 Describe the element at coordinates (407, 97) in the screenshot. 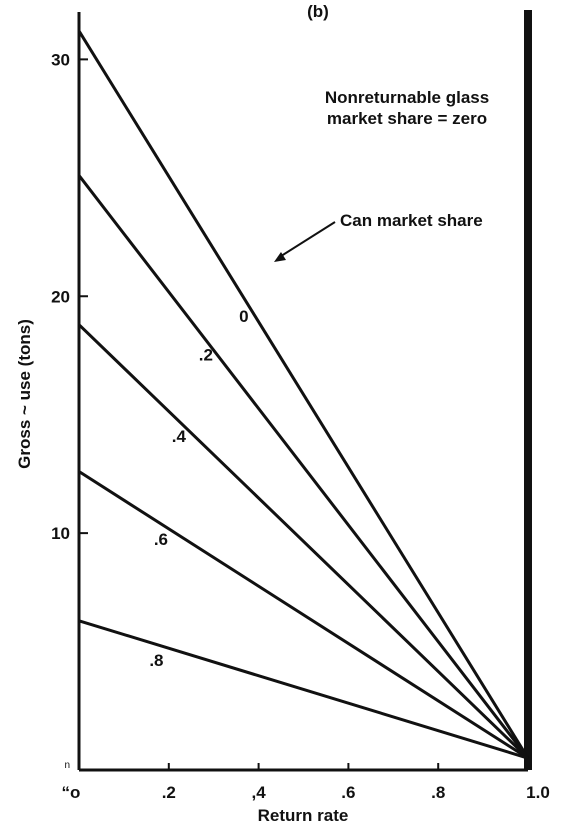

I see `annotation-line-1: Nonreturnable glass` at that location.